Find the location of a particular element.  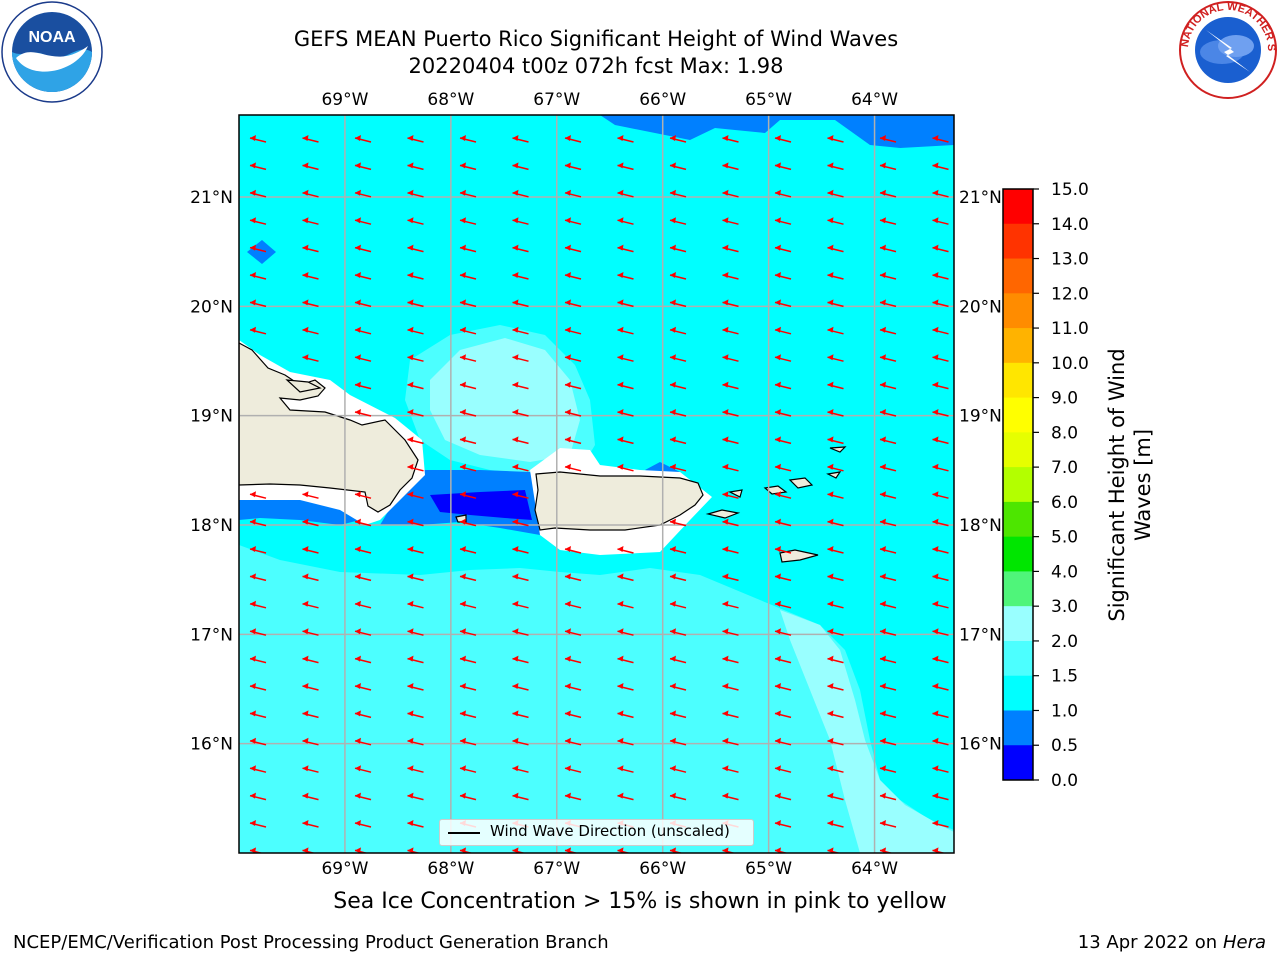

longitude-label: 65°W is located at coordinates (768, 869).